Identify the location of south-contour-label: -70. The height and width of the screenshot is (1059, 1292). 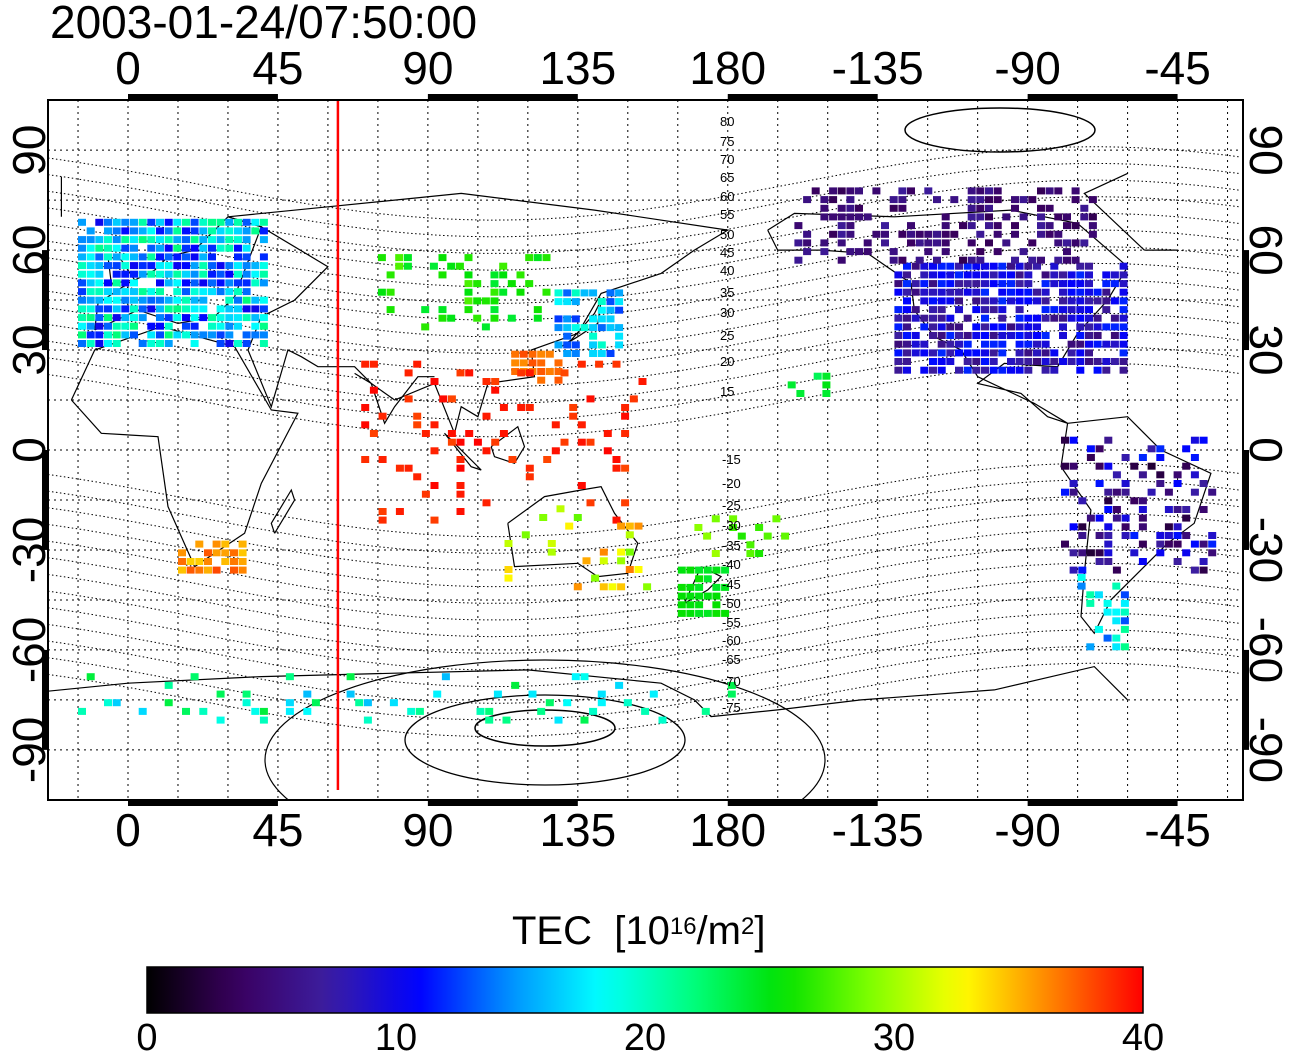
(731, 681).